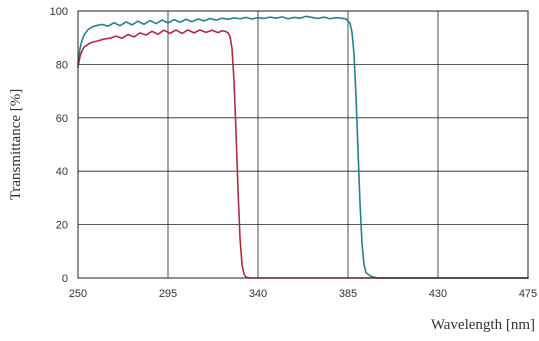 The width and height of the screenshot is (539, 341). Describe the element at coordinates (62, 119) in the screenshot. I see `y-tick-label: 60` at that location.